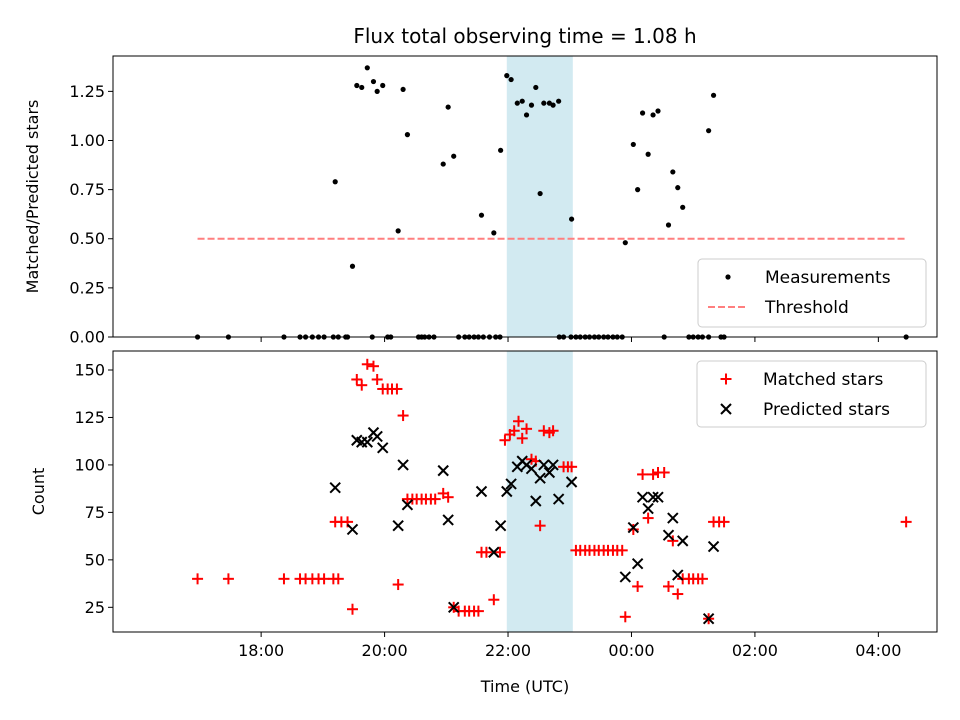 The width and height of the screenshot is (960, 720). I want to click on chart-title: Flux total observing time = 1.08 h, so click(524, 36).